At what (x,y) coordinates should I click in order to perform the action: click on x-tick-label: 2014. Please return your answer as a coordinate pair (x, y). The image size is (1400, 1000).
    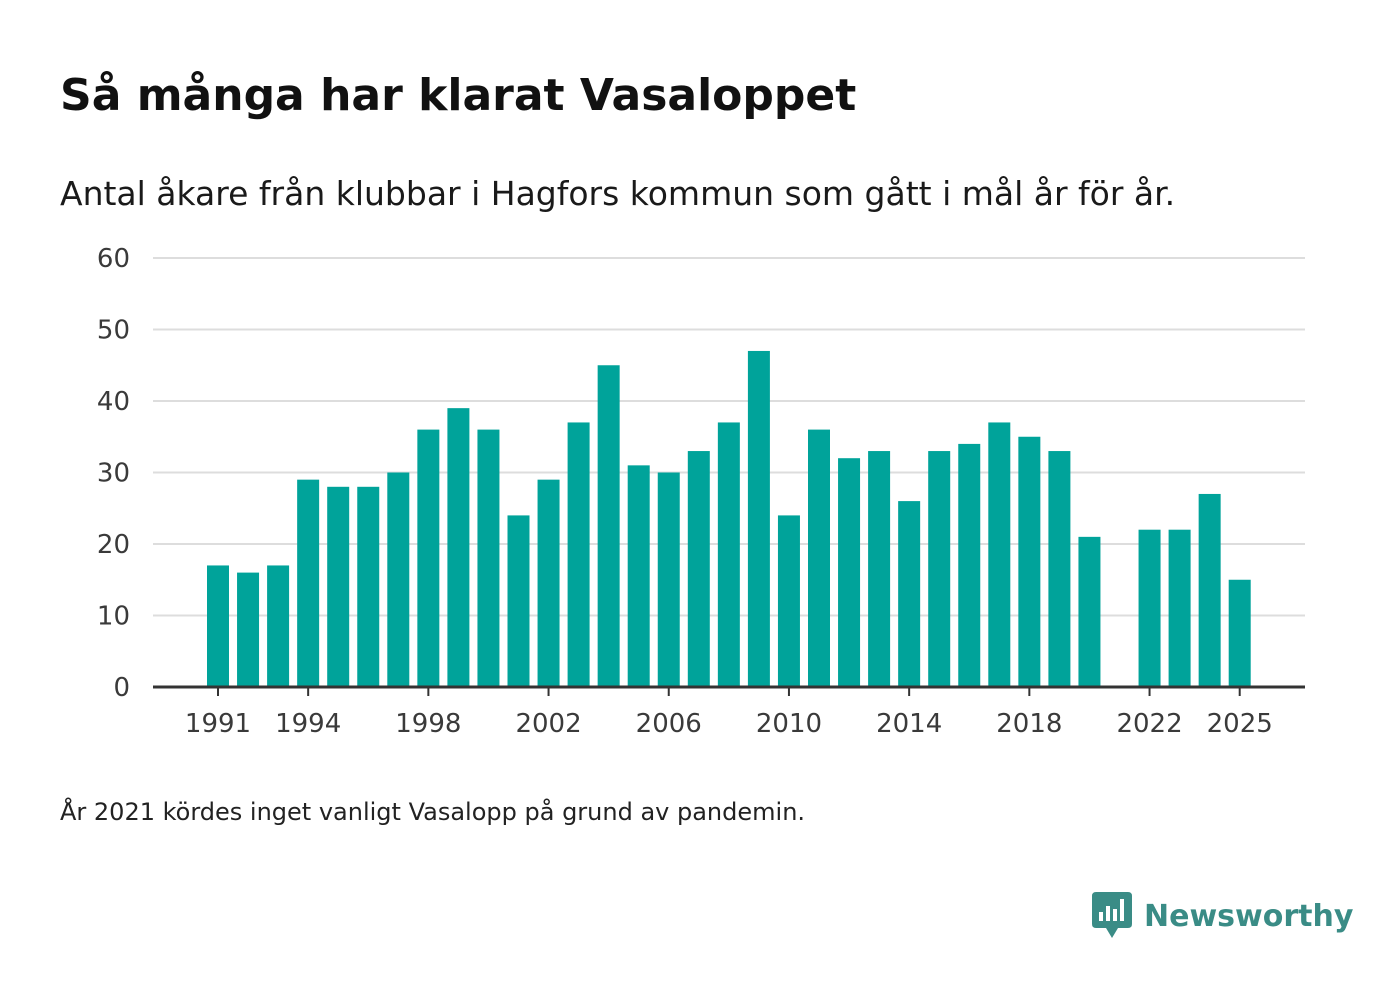
    Looking at the image, I should click on (909, 724).